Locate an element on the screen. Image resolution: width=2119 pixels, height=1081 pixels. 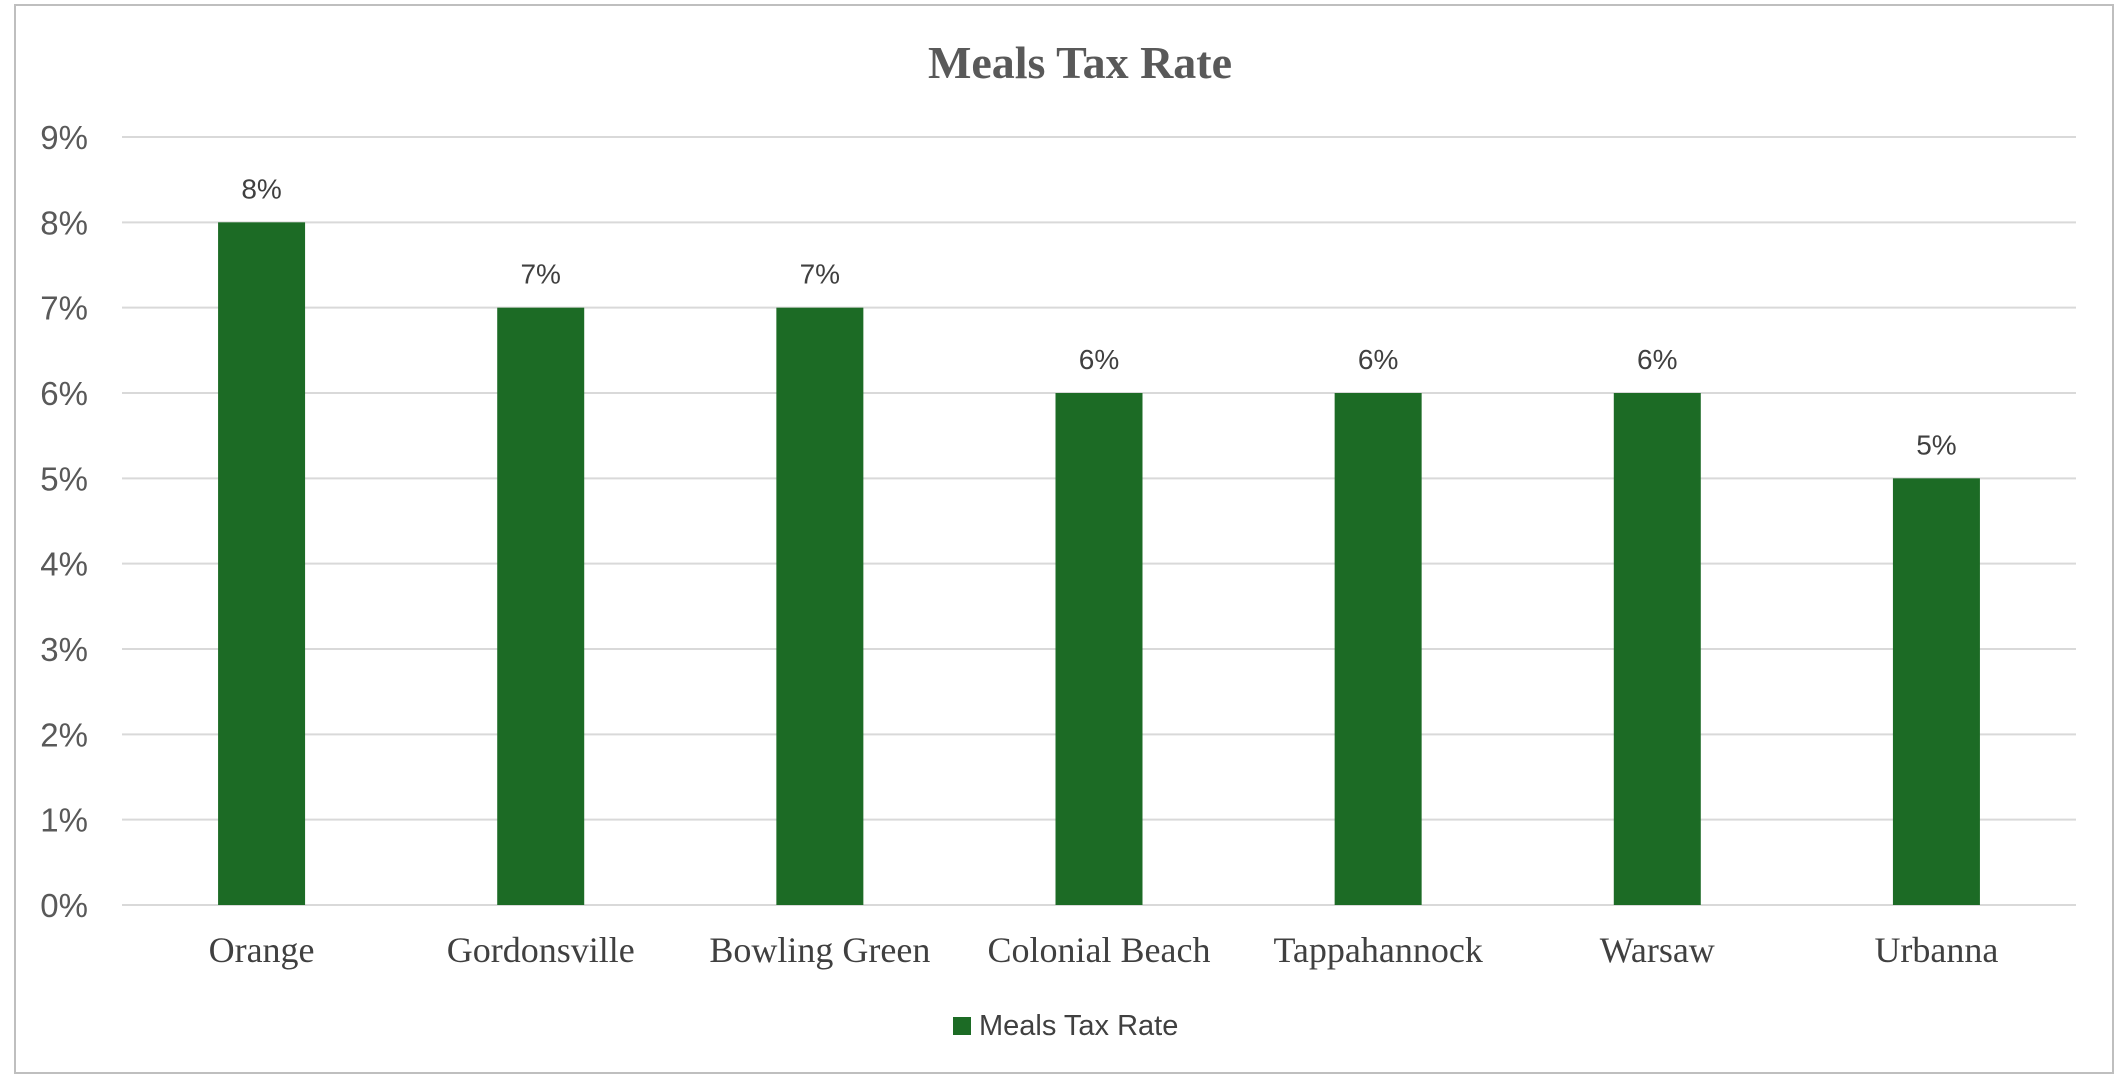
y-tick-label: 6% is located at coordinates (64, 393).